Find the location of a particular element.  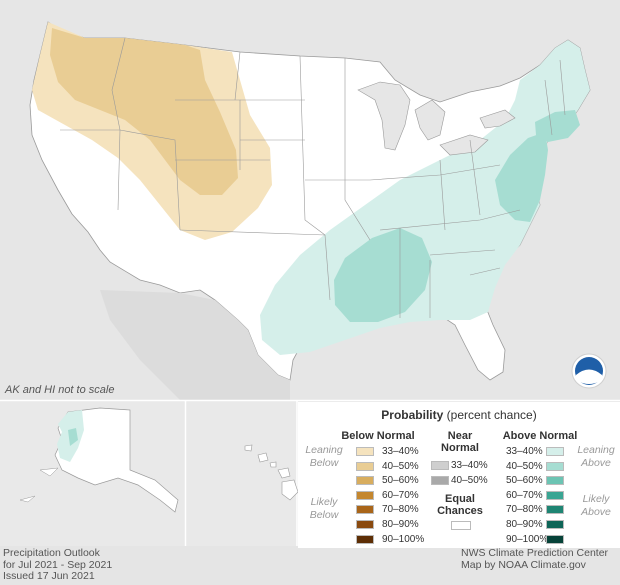

leaning-below-label: Leaning Below is located at coordinates (324, 456).